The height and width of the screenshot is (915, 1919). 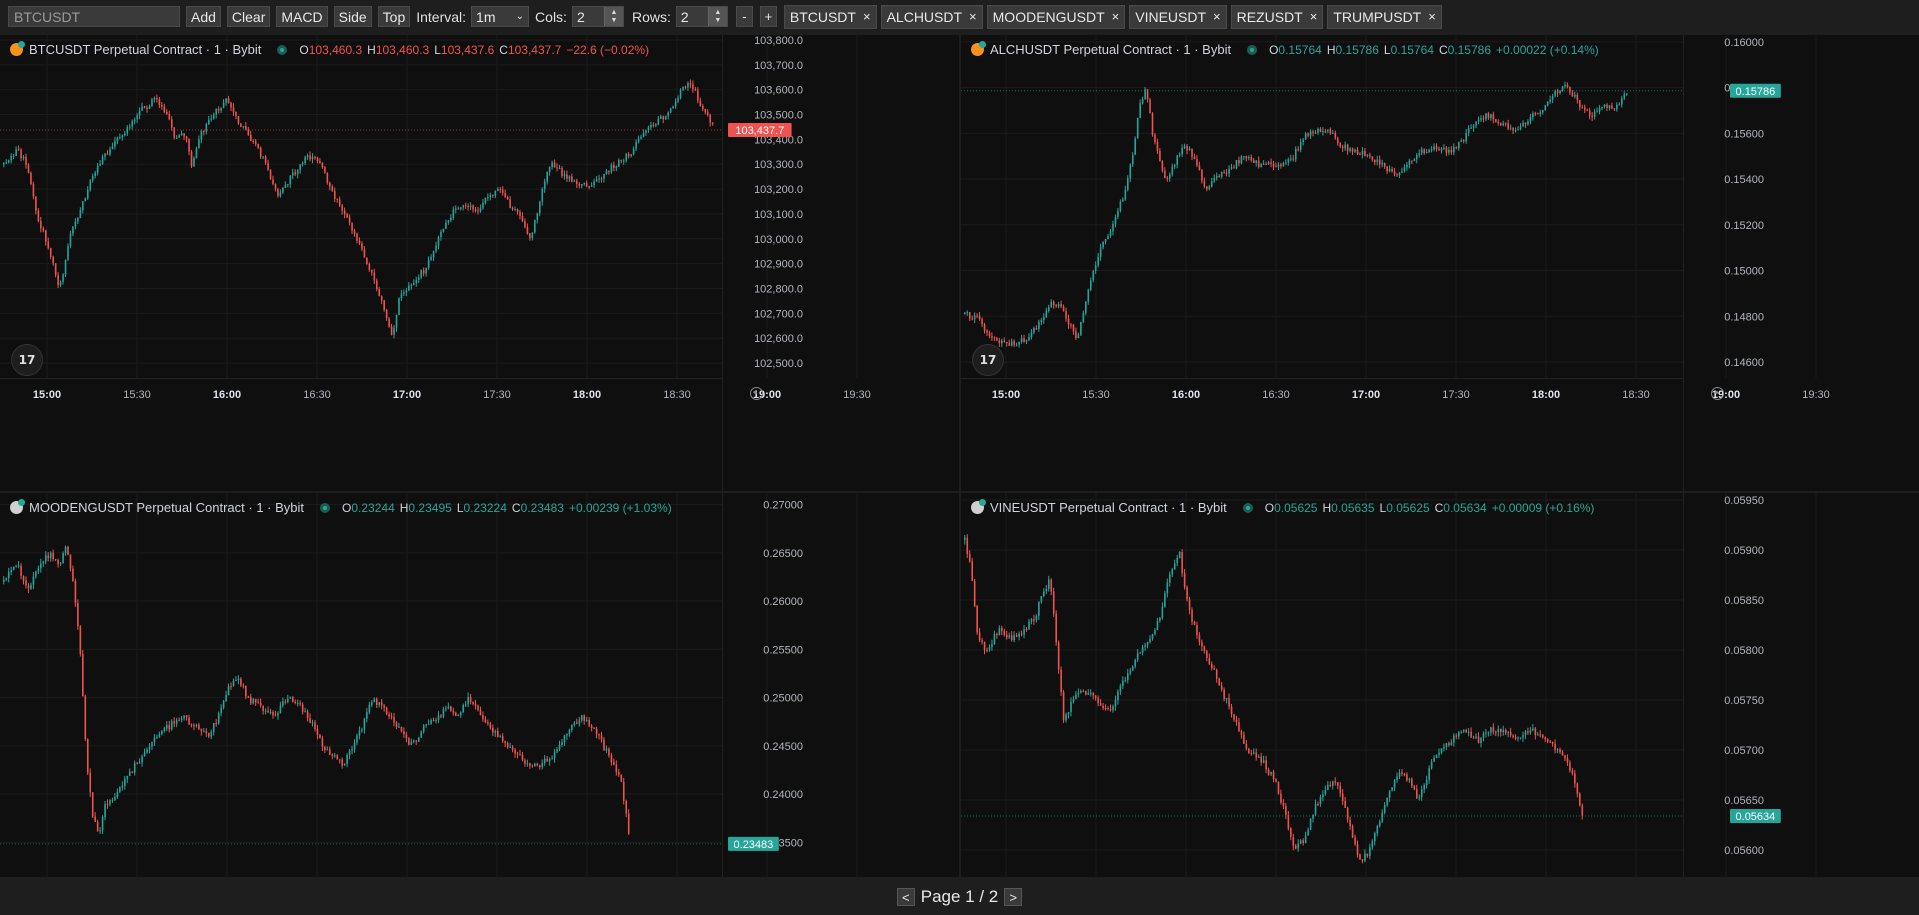 I want to click on symbol-tag-btcusdt: BTCUSDT ×, so click(x=830, y=16).